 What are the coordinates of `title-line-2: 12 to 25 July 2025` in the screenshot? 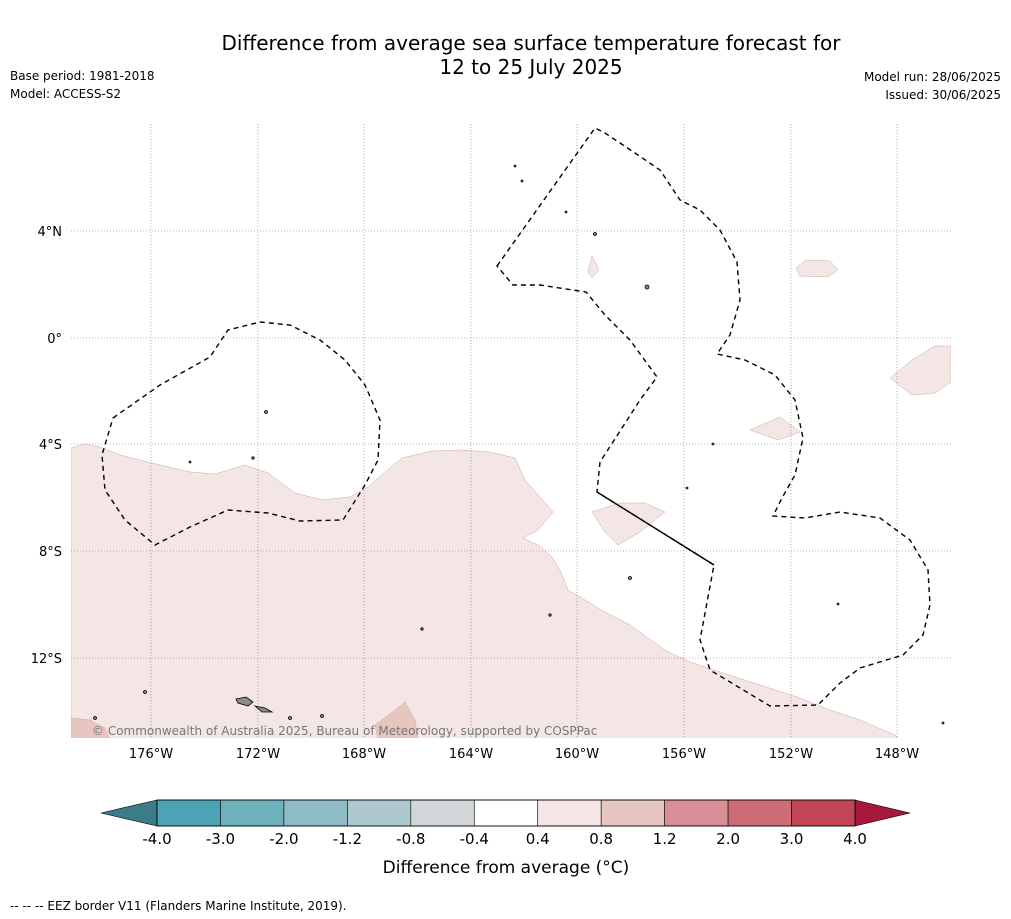 It's located at (531, 67).